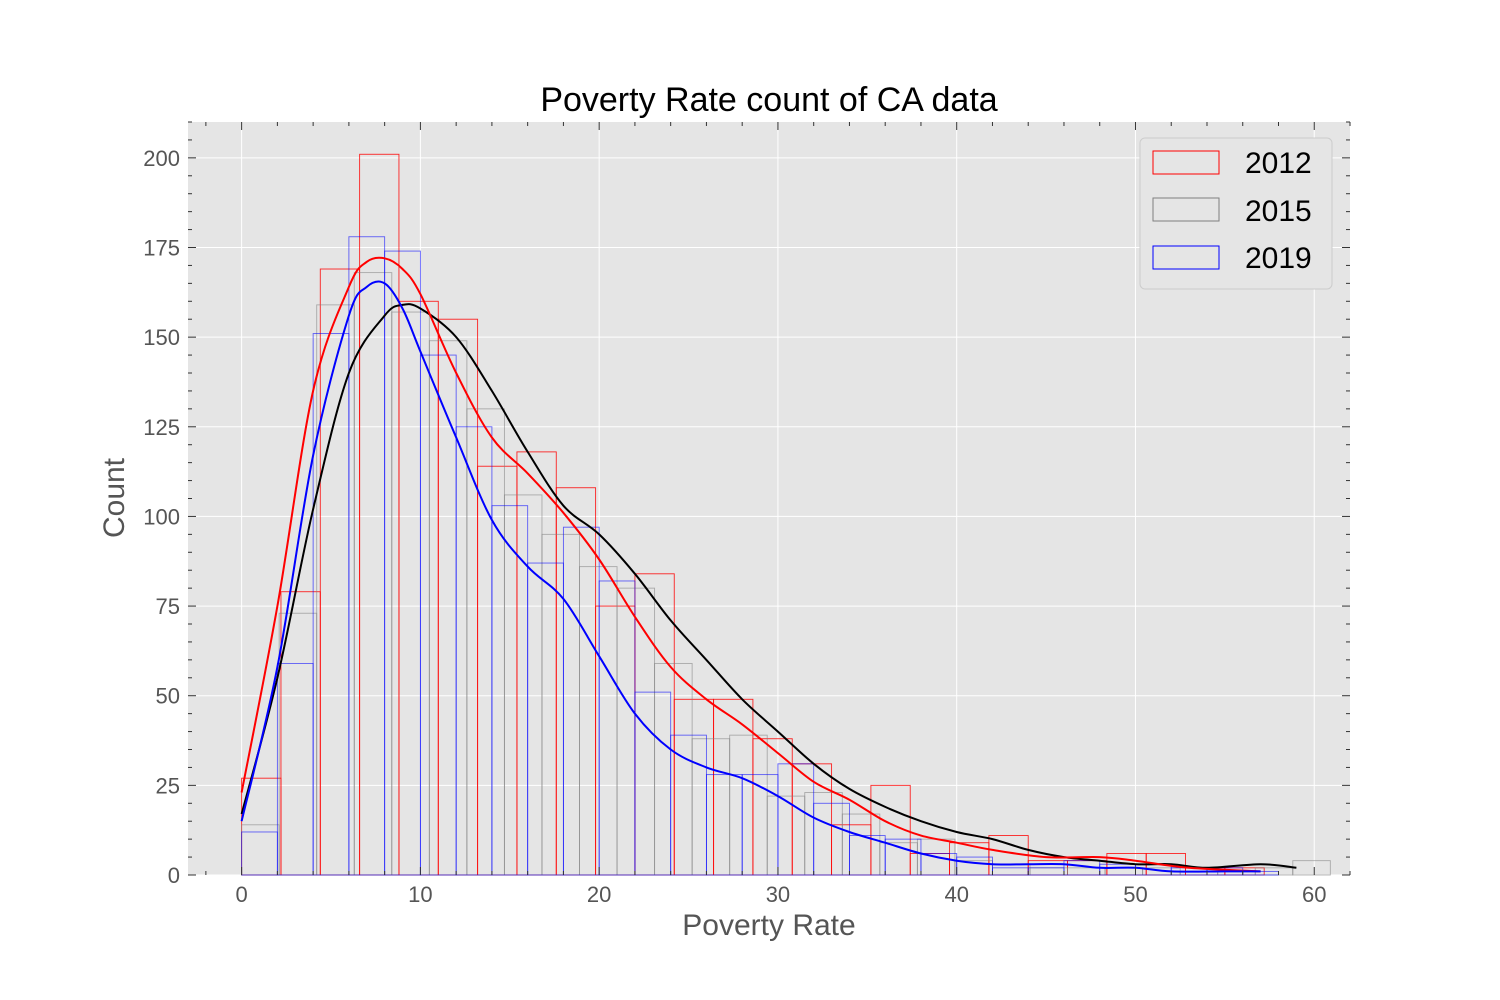 This screenshot has width=1500, height=1000. Describe the element at coordinates (174, 875) in the screenshot. I see `y-tick-label: 0` at that location.